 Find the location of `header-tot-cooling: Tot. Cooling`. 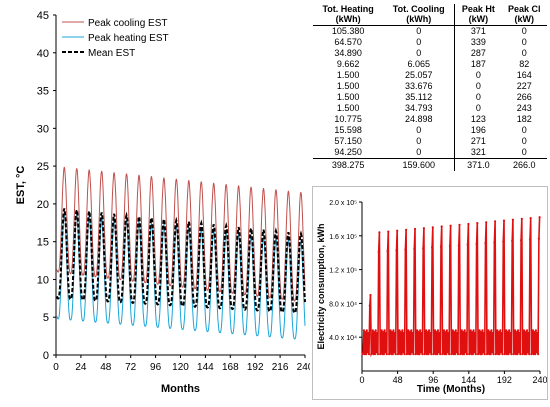

header-tot-cooling: Tot. Cooling is located at coordinates (419, 9).